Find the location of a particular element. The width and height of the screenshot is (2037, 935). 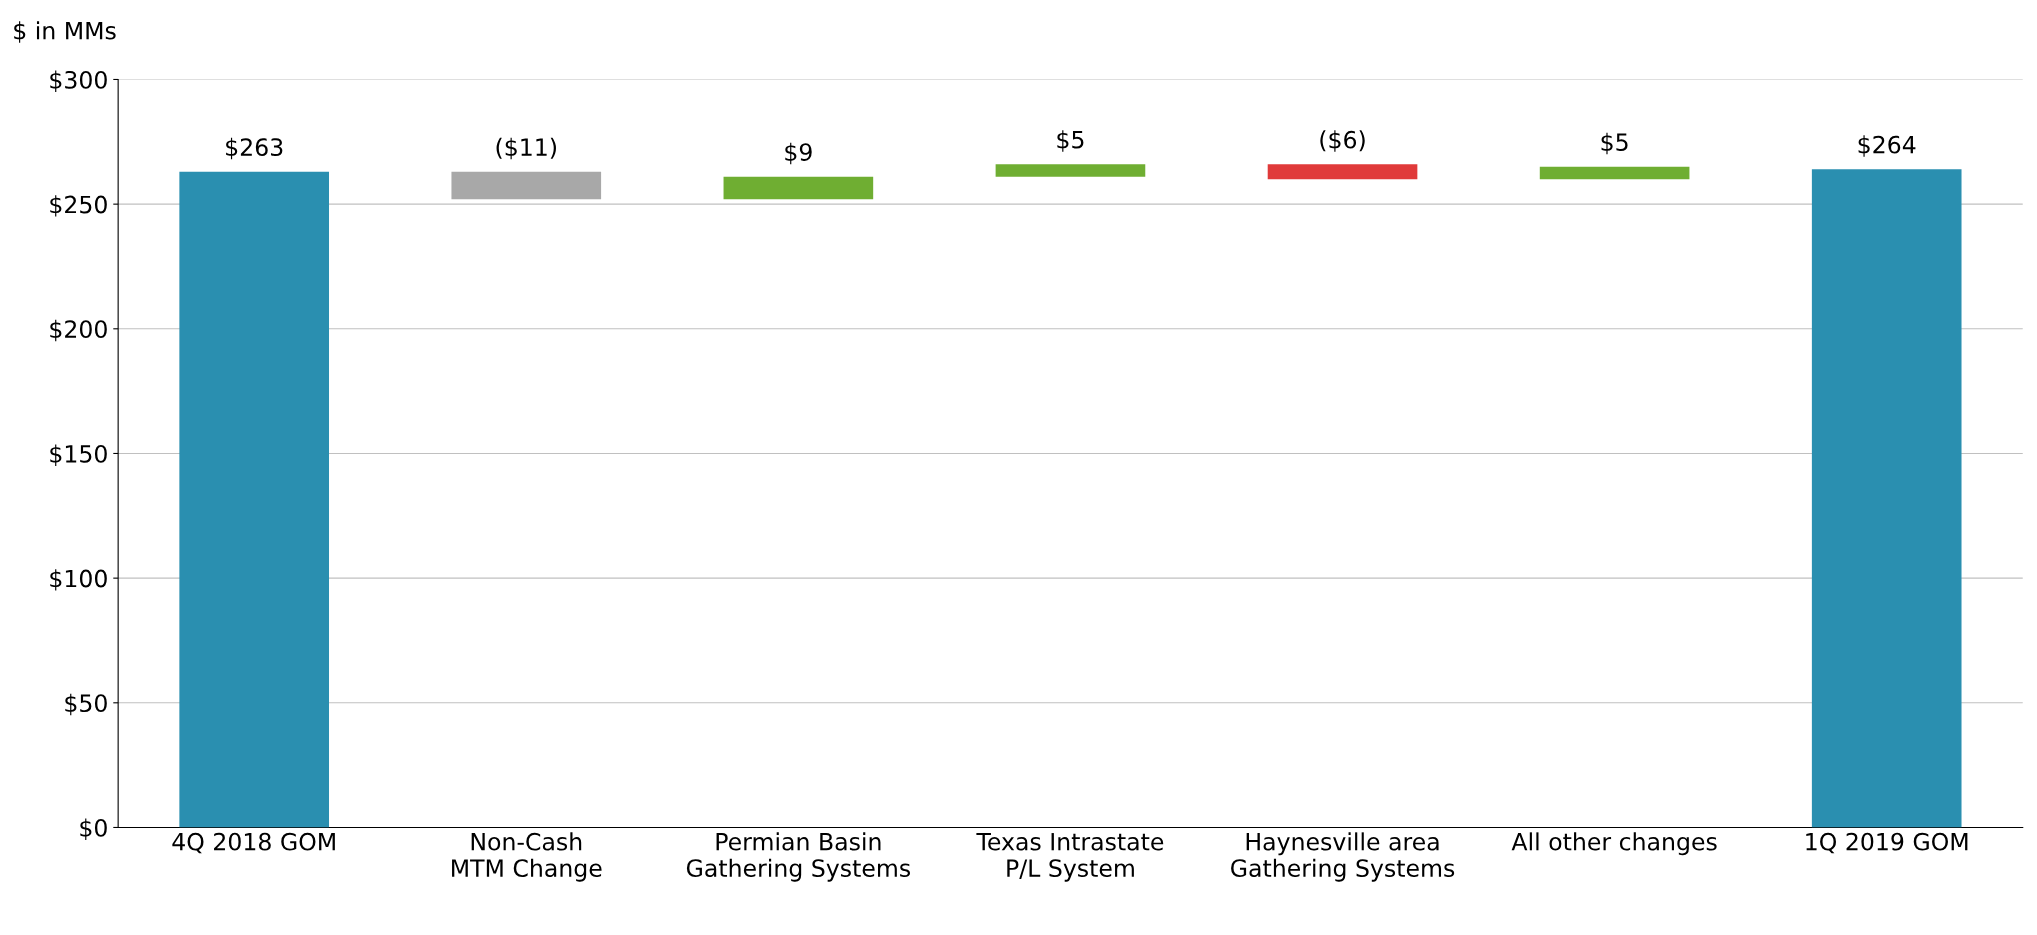

x-tick-label: 1Q 2019 GOM is located at coordinates (1887, 843).